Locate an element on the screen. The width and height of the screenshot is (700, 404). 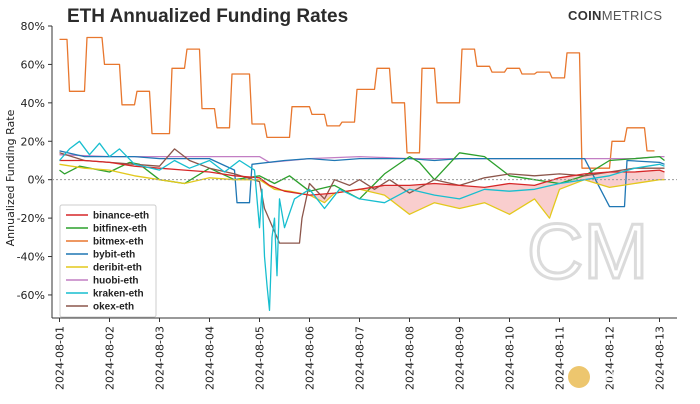
spread-area is located at coordinates (462, 193).